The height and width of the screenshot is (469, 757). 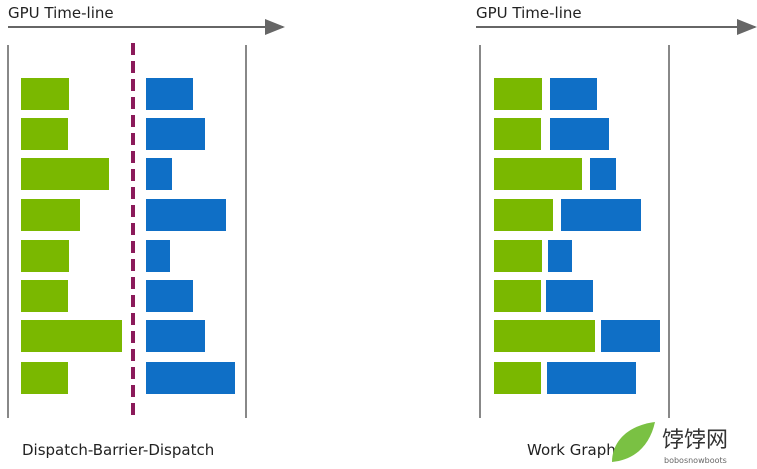 What do you see at coordinates (118, 450) in the screenshot?
I see `caption: Dispatch-Barrier-Dispatch` at bounding box center [118, 450].